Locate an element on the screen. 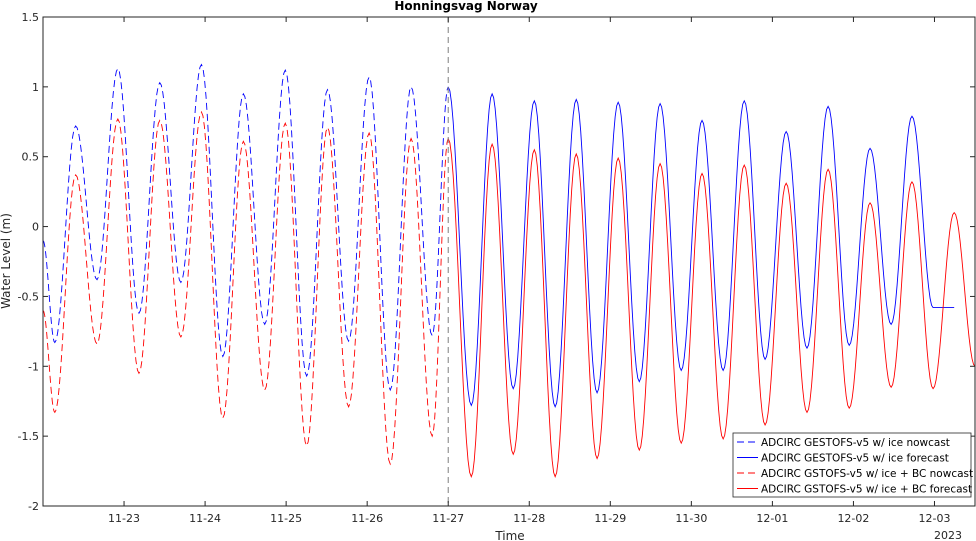 The image size is (976, 541). legend-entry: ADCIRC GESTOFS-v5 w/ ice forecast is located at coordinates (855, 459).